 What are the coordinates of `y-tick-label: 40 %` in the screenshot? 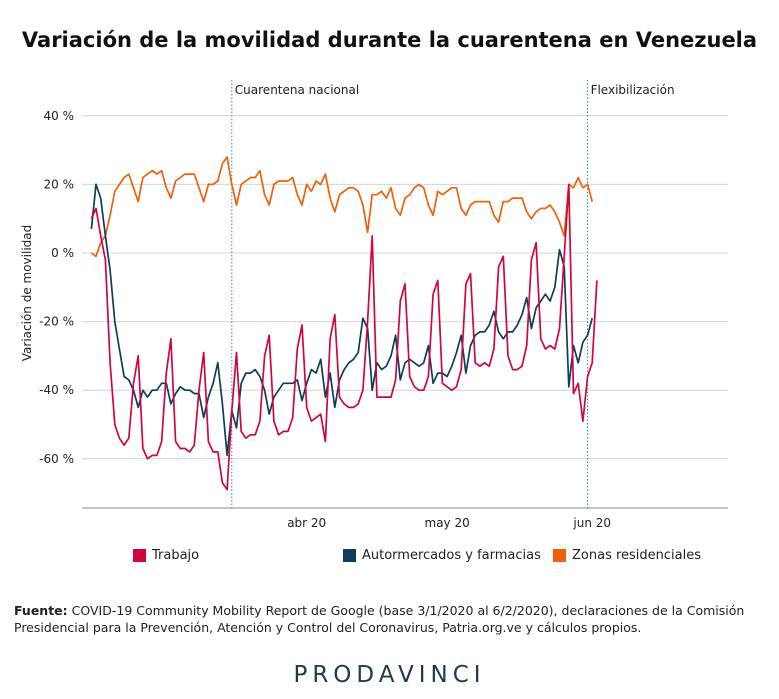 It's located at (59, 116).